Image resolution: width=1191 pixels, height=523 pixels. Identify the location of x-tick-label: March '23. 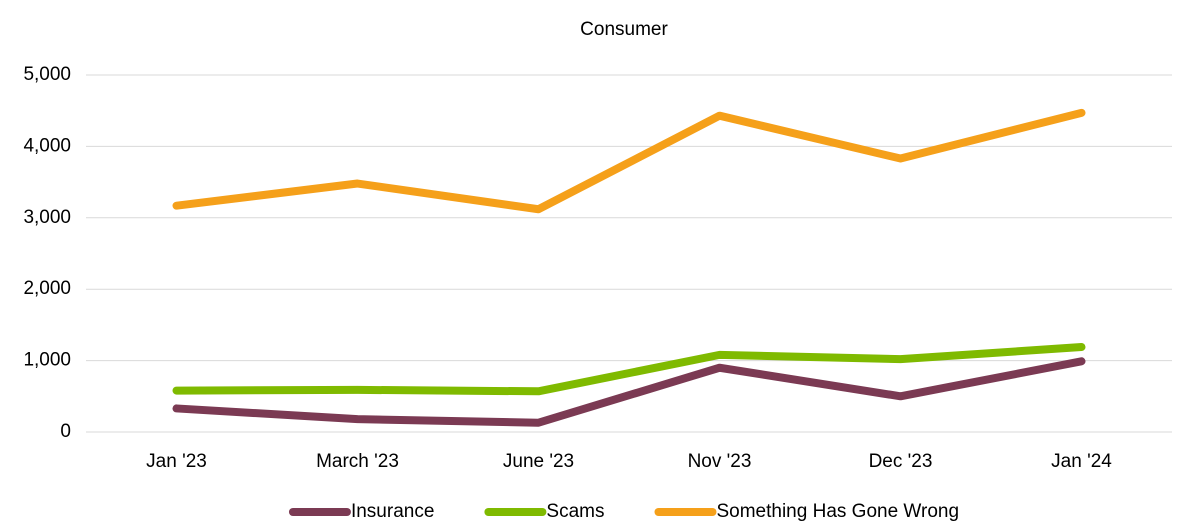
(357, 461).